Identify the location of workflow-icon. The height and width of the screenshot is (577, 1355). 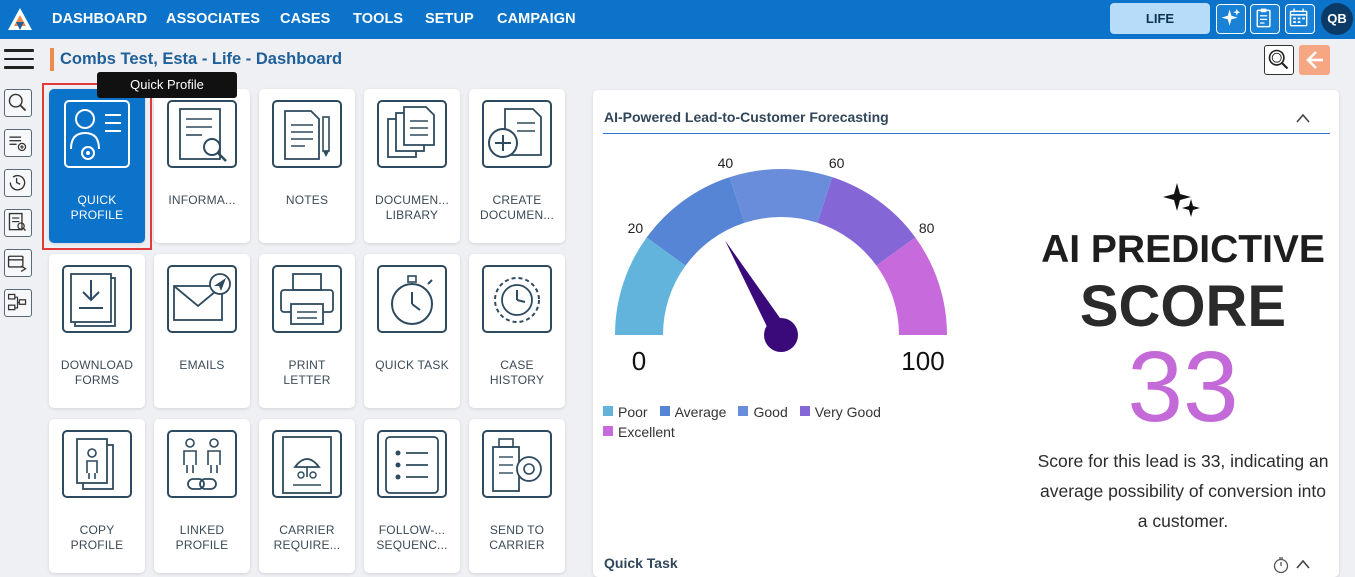
(18, 303).